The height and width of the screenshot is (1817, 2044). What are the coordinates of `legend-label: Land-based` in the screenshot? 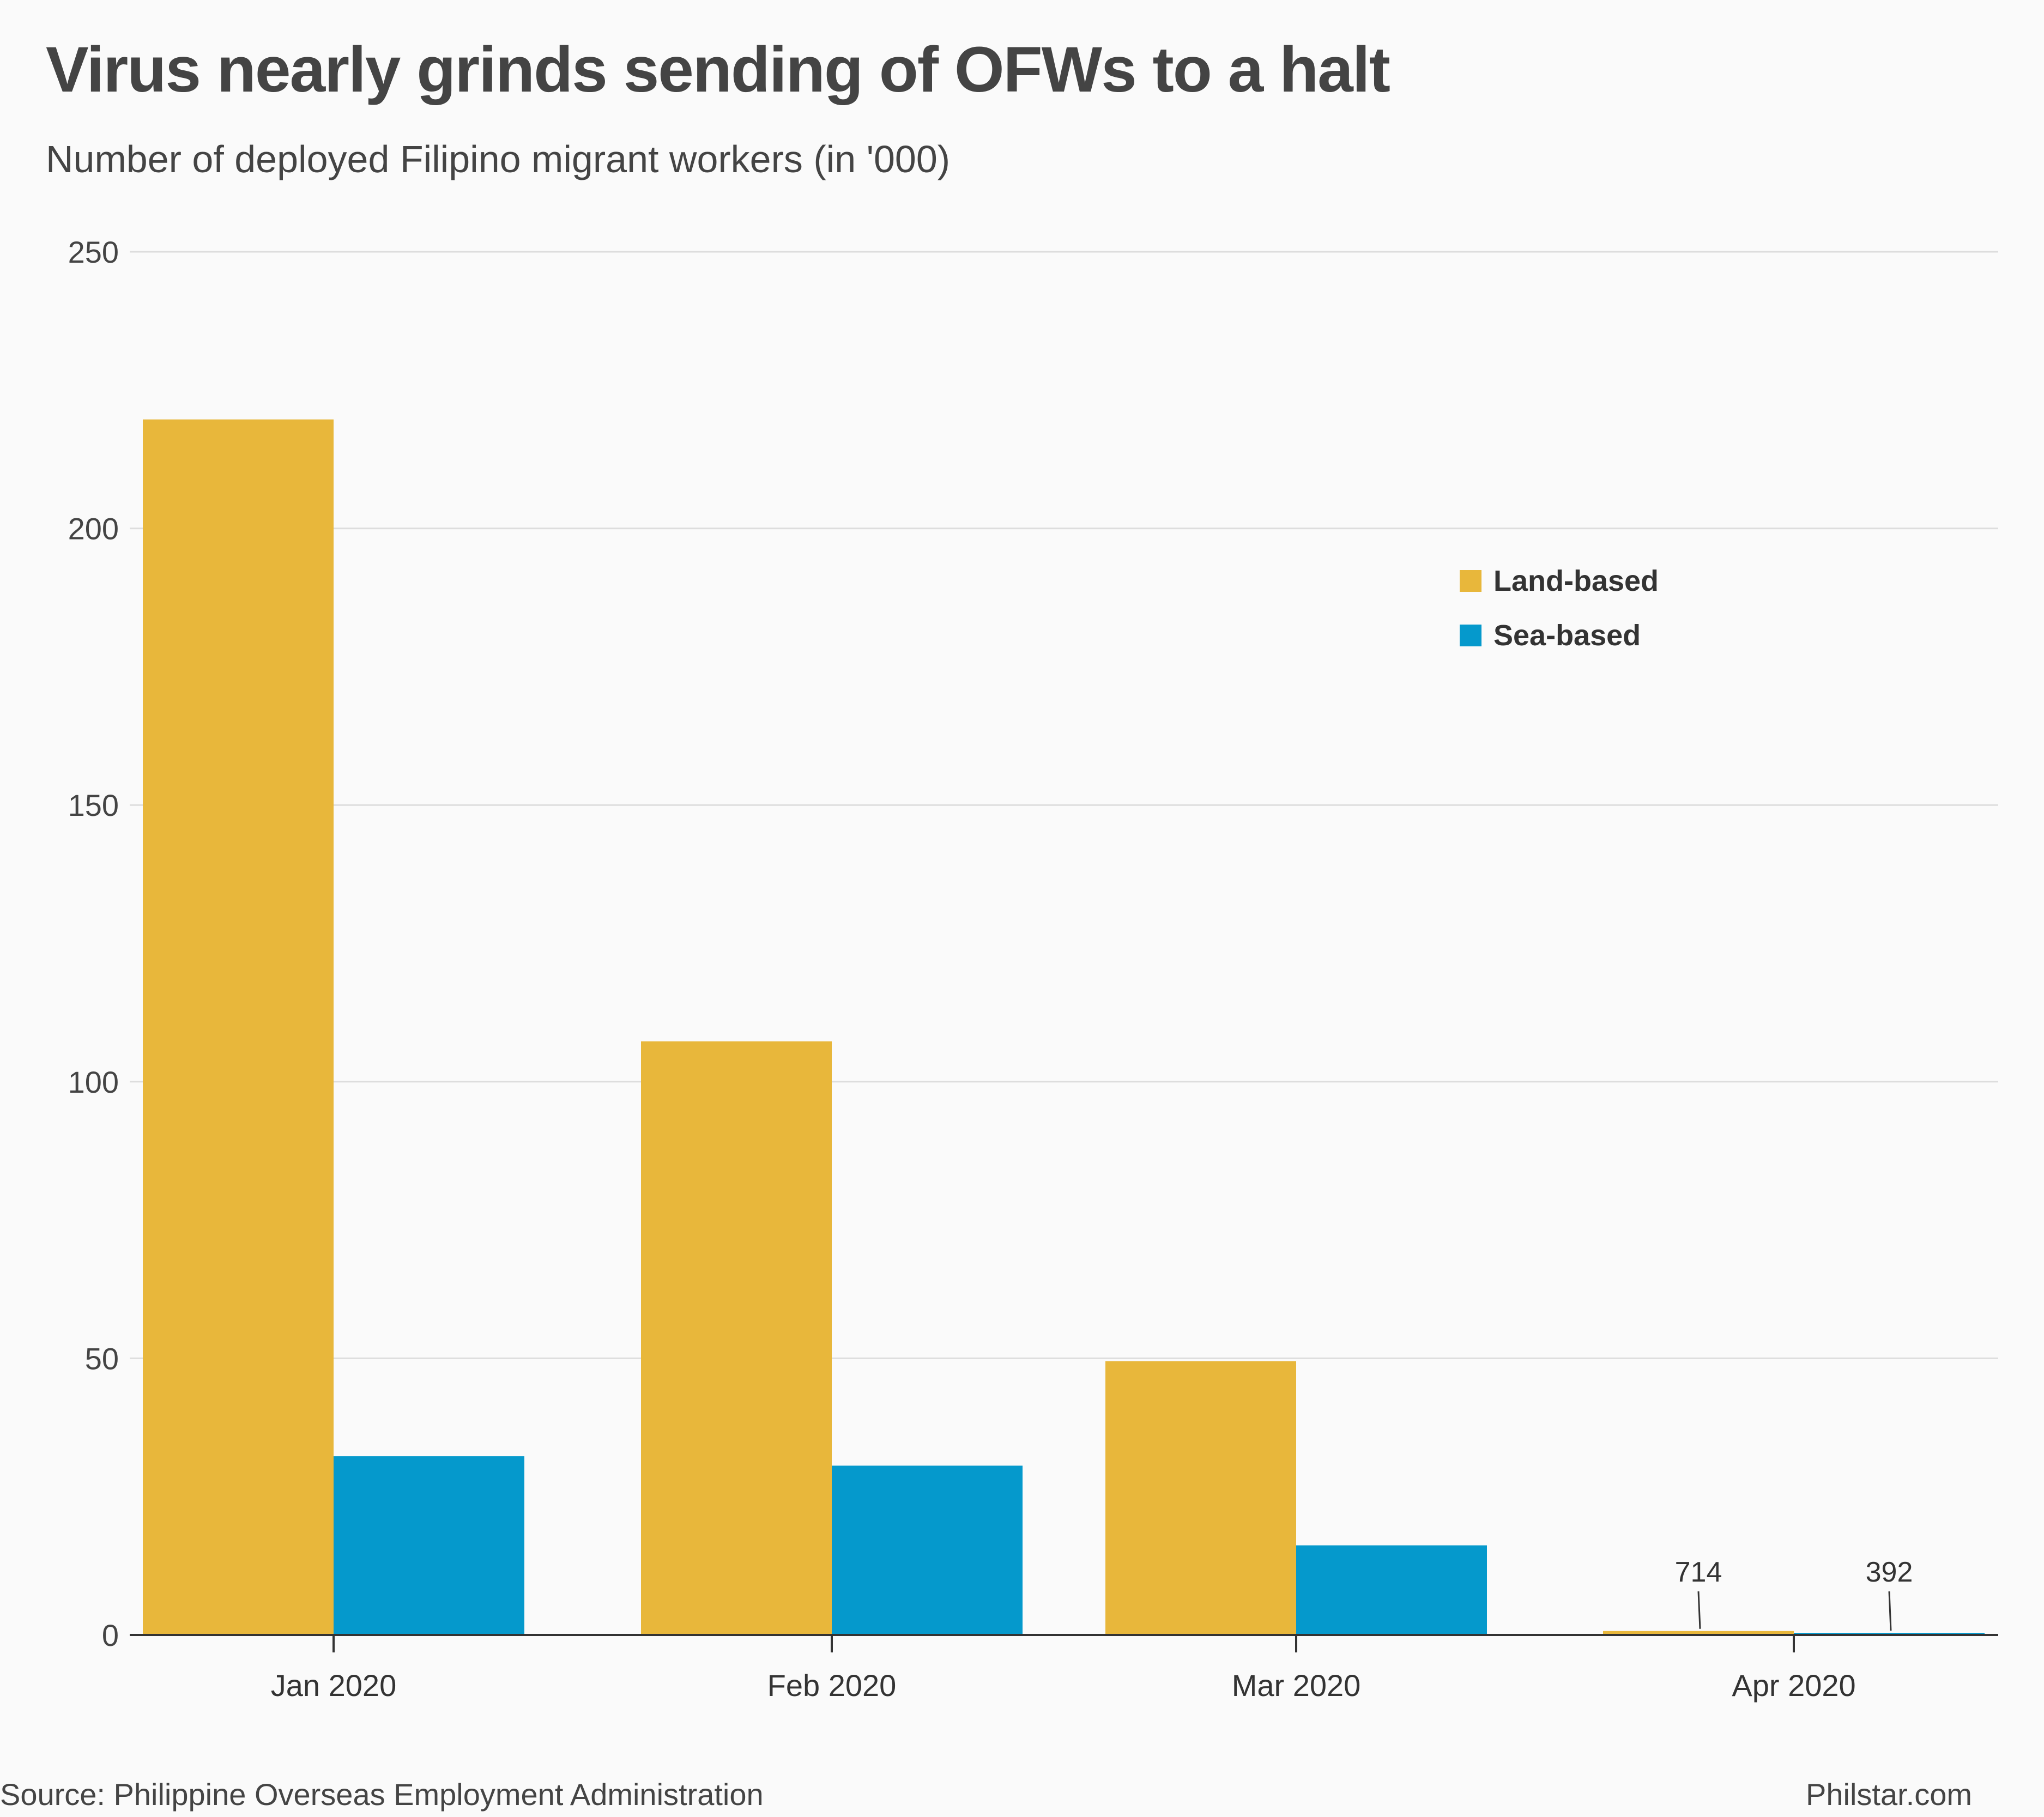 It's located at (1576, 581).